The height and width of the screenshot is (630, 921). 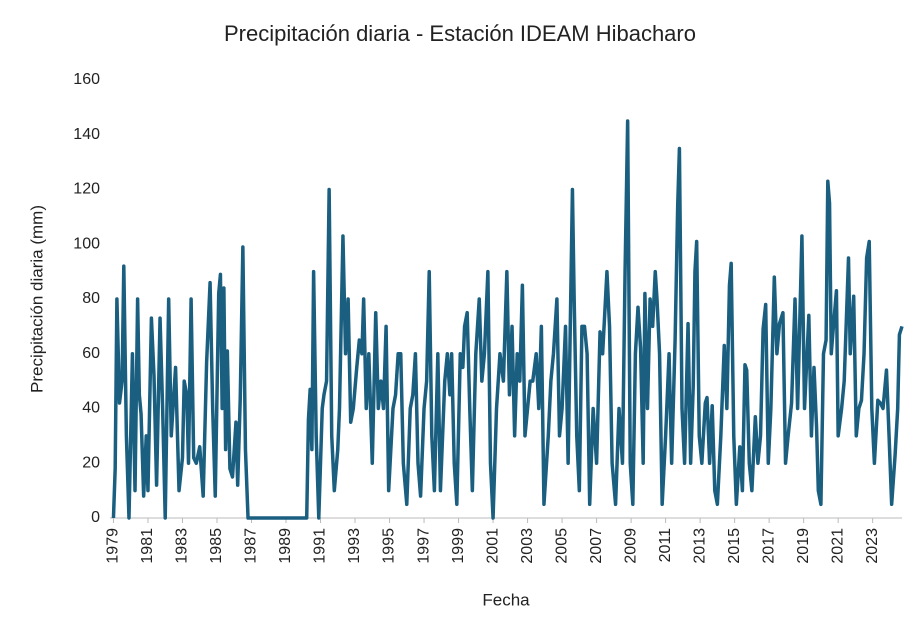 I want to click on x-tick-label: 1983, so click(x=182, y=546).